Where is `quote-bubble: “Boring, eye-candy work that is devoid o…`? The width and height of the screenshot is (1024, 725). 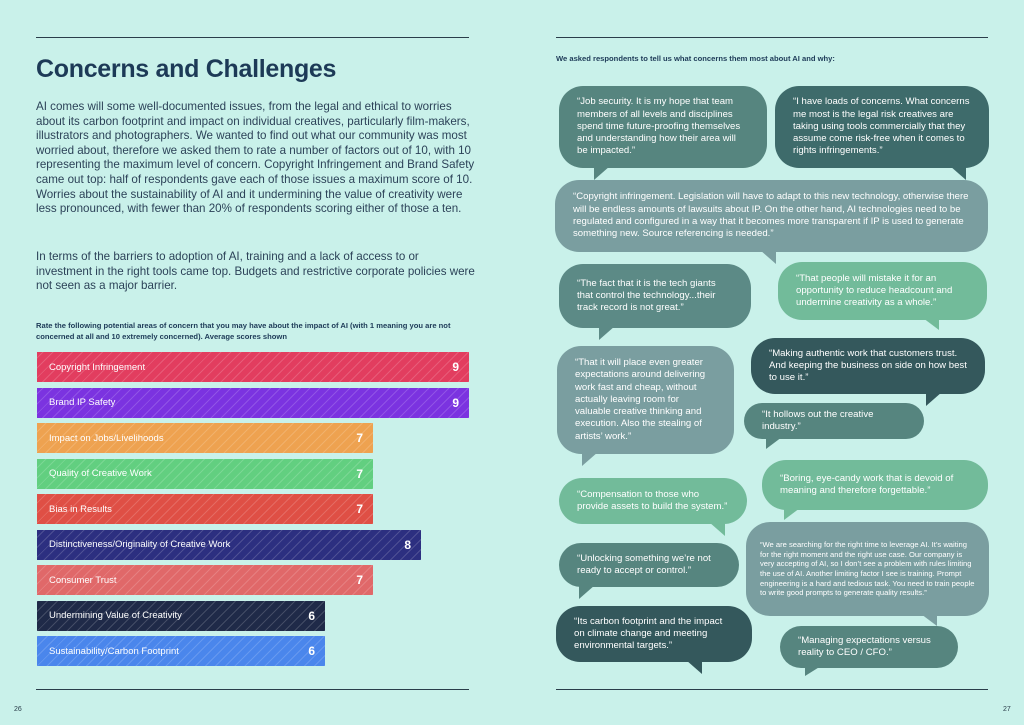
quote-bubble: “Boring, eye-candy work that is devoid o… is located at coordinates (875, 485).